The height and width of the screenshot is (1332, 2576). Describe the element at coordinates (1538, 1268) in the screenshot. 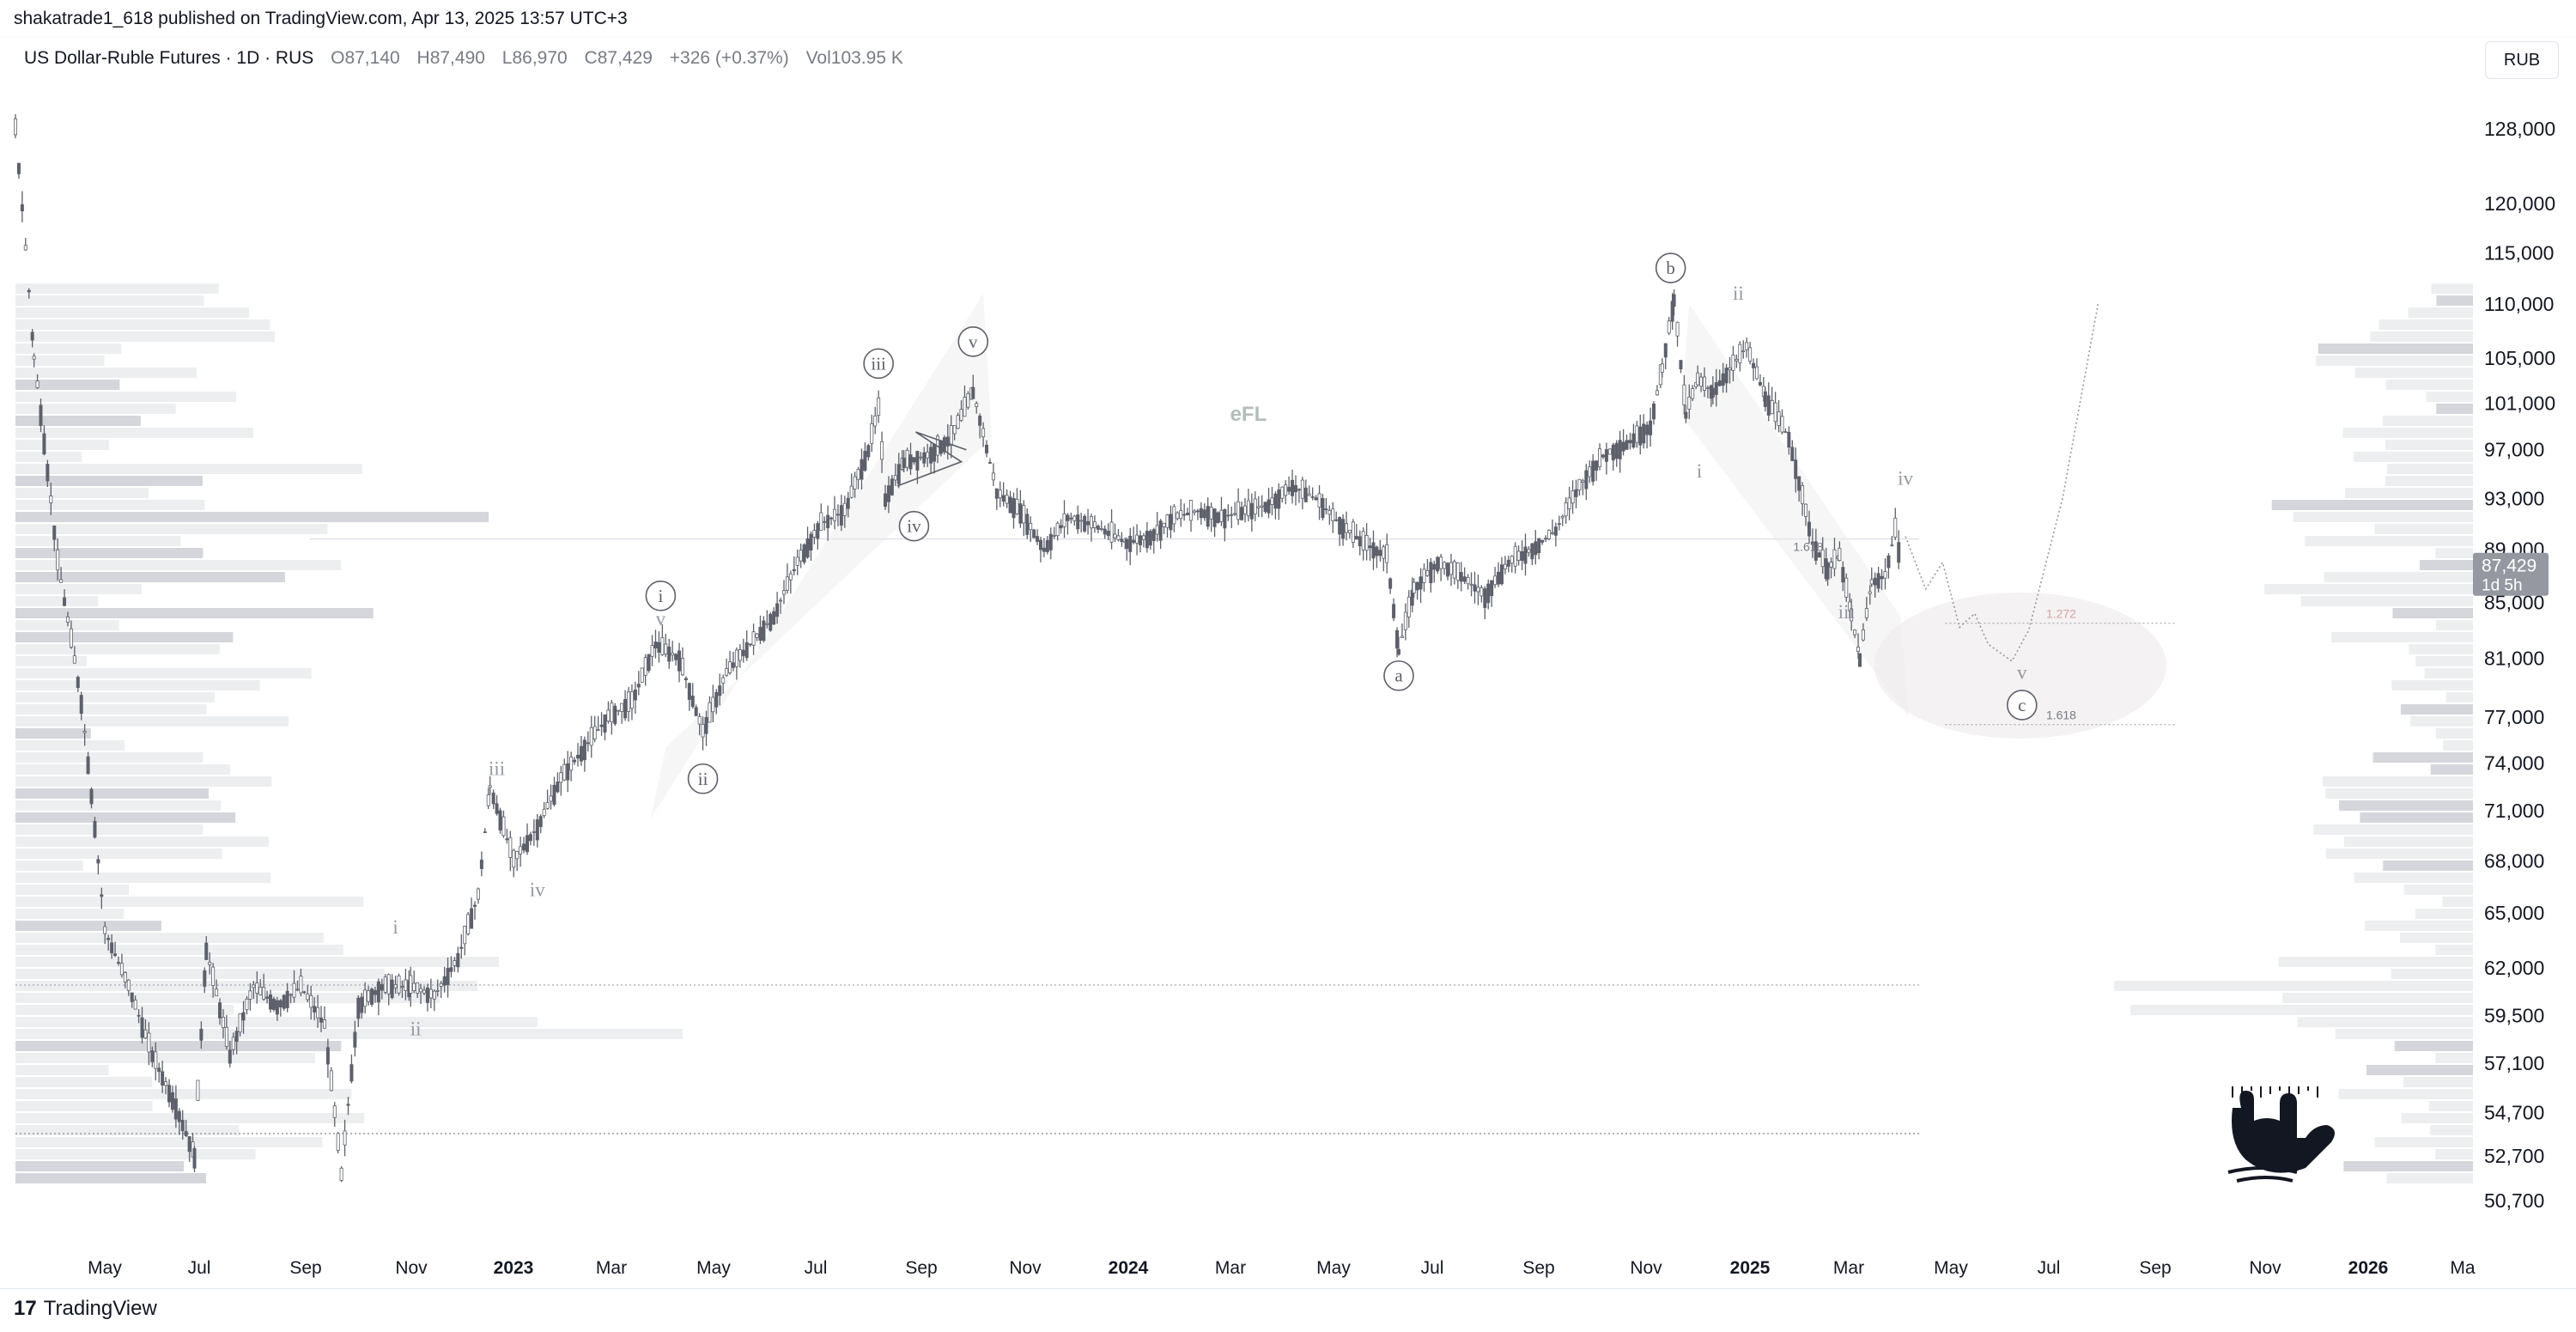

I see `time-tick-label: Sep` at that location.